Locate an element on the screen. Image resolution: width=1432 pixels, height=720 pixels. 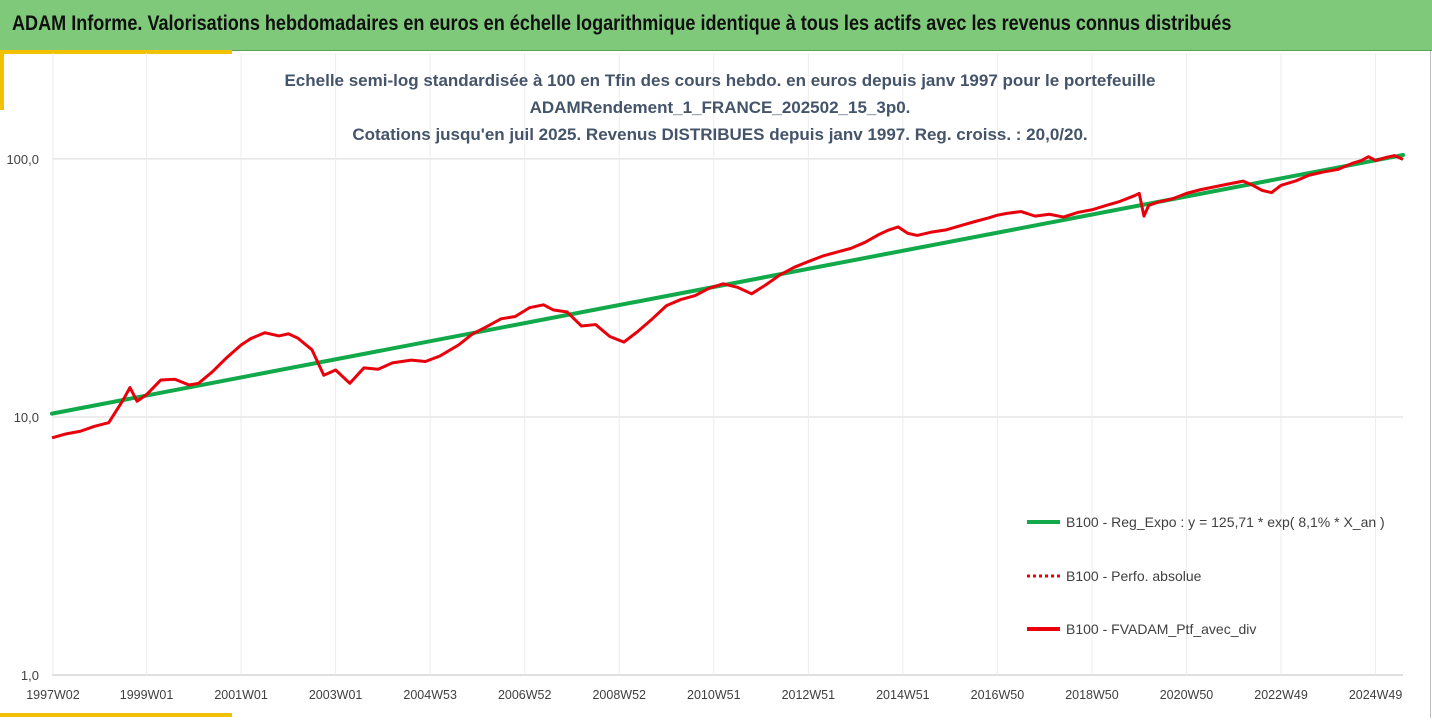
accent-bar-top is located at coordinates (116, 52).